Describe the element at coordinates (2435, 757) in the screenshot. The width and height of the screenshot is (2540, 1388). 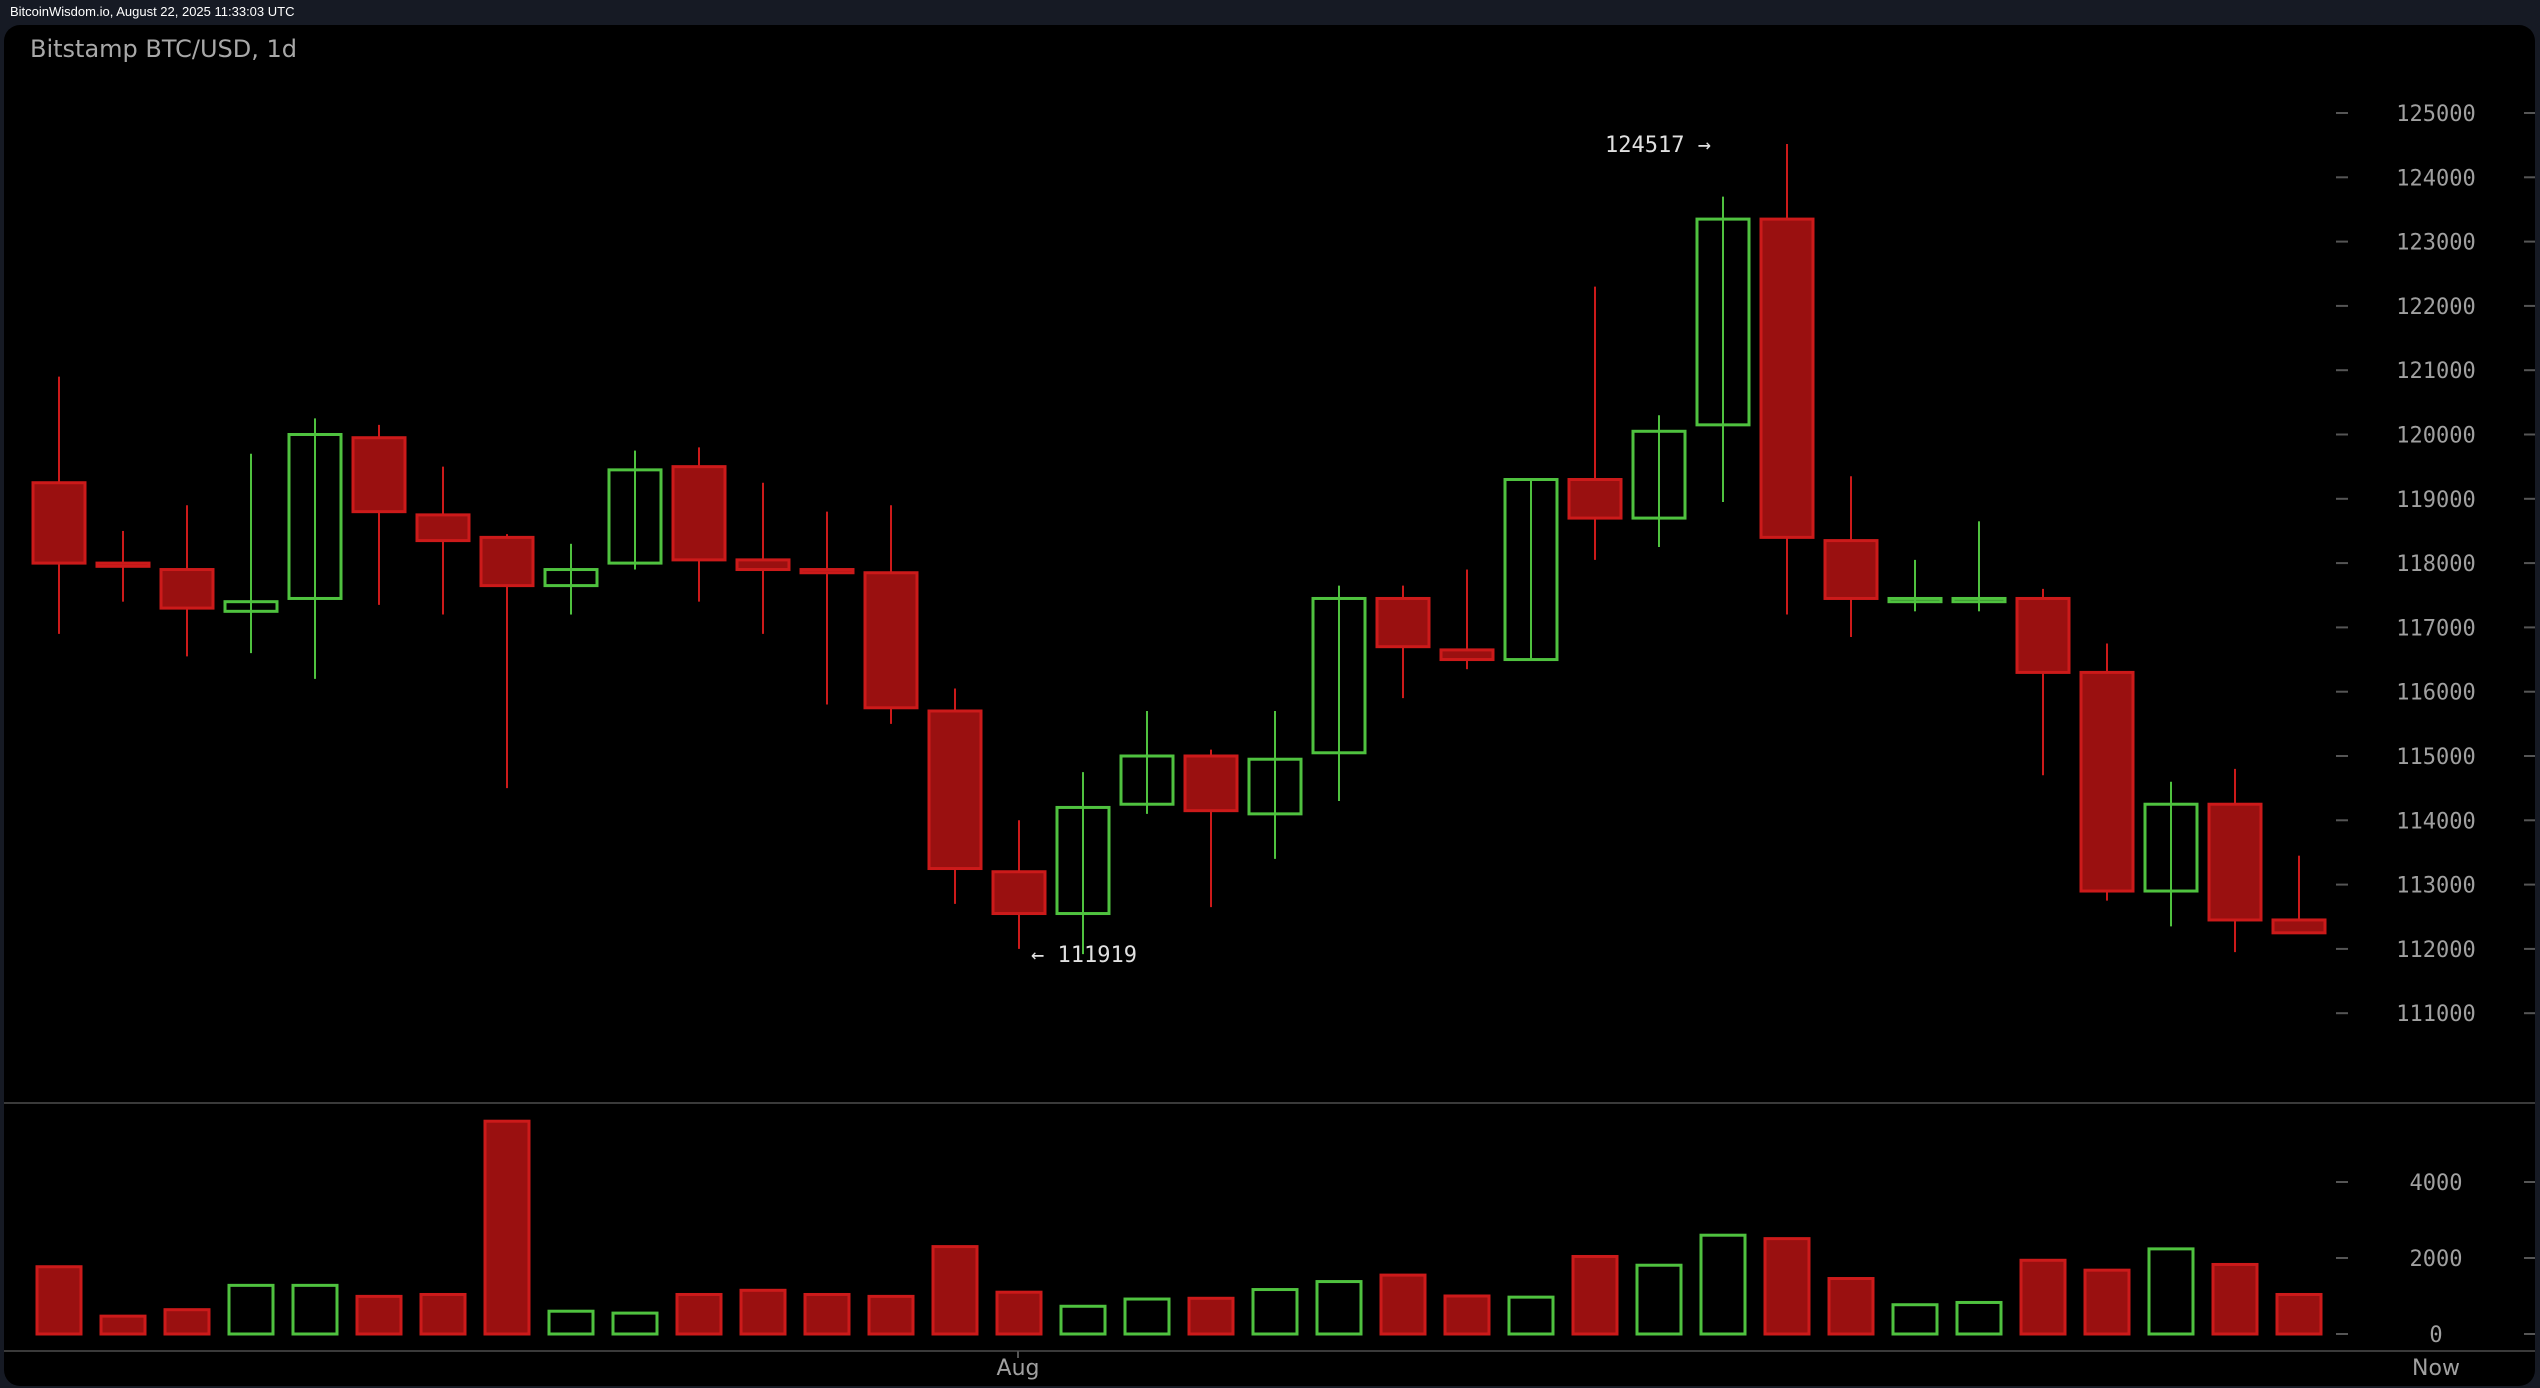
I see `price-tick-label: 115000` at that location.